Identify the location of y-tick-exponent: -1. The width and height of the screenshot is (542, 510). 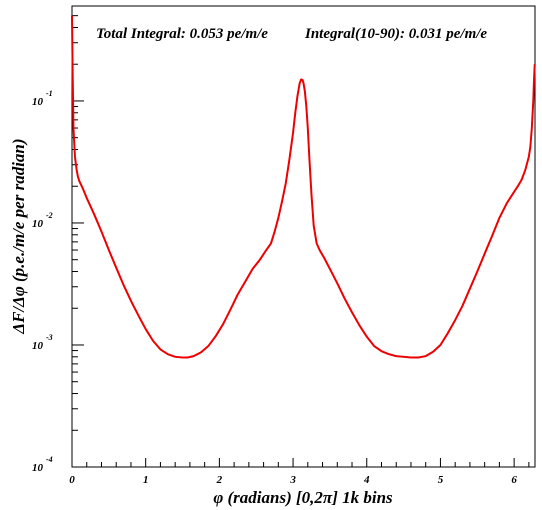
(49, 93).